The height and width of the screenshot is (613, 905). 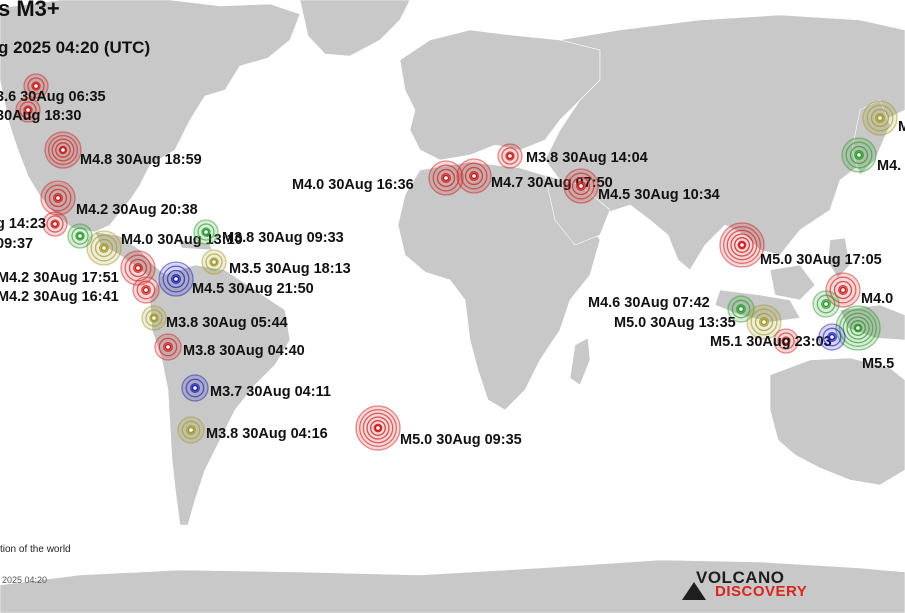 What do you see at coordinates (59, 278) in the screenshot?
I see `quake-label: M4.2 30Aug 17:51` at bounding box center [59, 278].